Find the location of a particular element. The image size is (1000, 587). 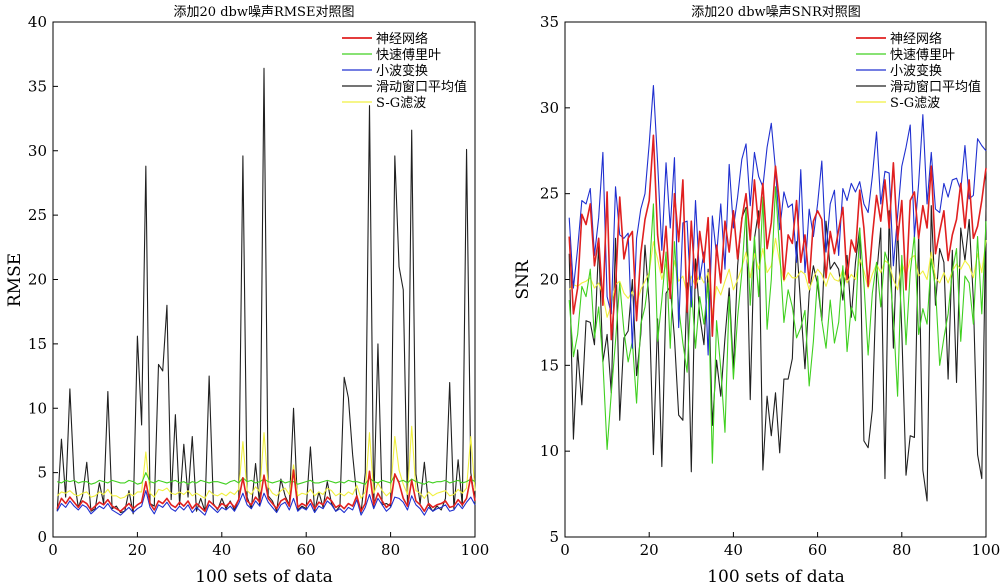

y-tick-label: 40 is located at coordinates (37, 22).